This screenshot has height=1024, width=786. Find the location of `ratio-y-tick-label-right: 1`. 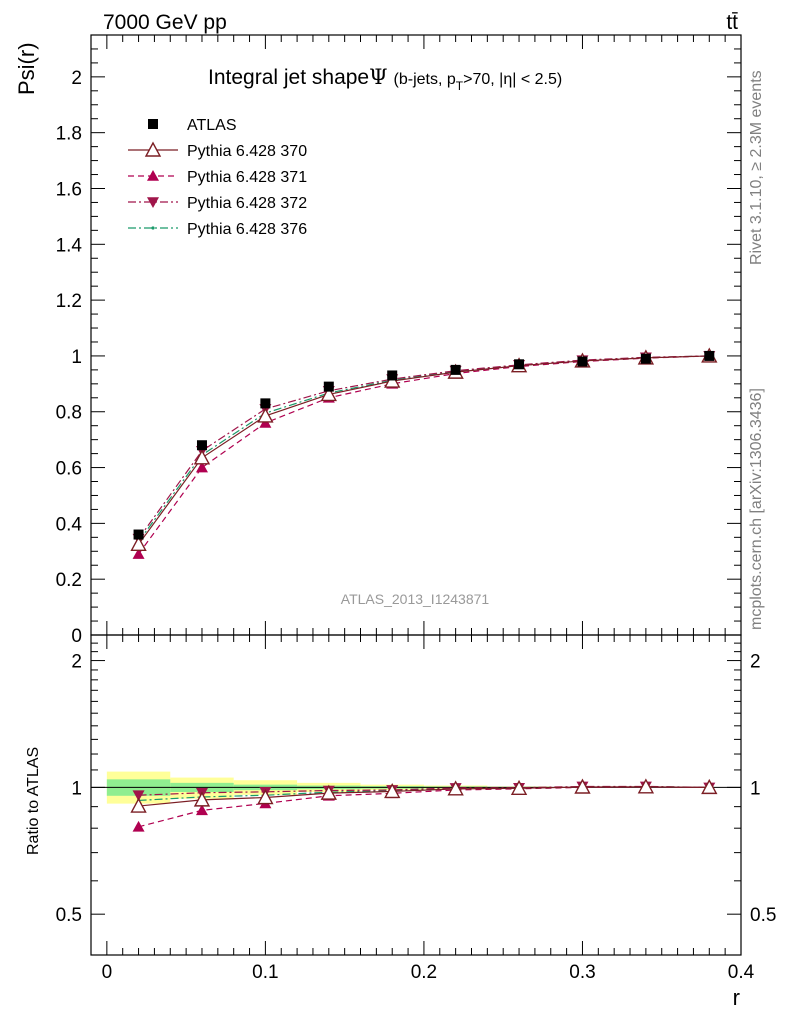

ratio-y-tick-label-right: 1 is located at coordinates (755, 788).